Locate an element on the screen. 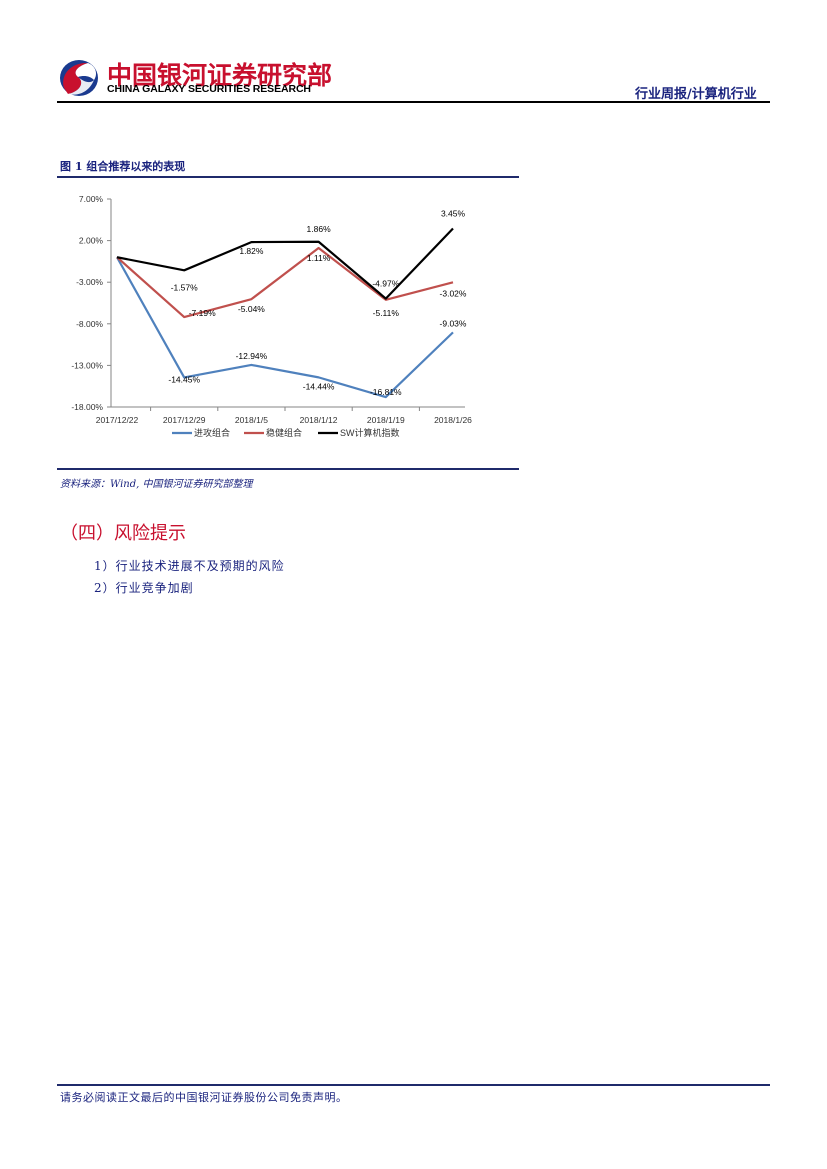  data-label: -12.94% is located at coordinates (252, 356).